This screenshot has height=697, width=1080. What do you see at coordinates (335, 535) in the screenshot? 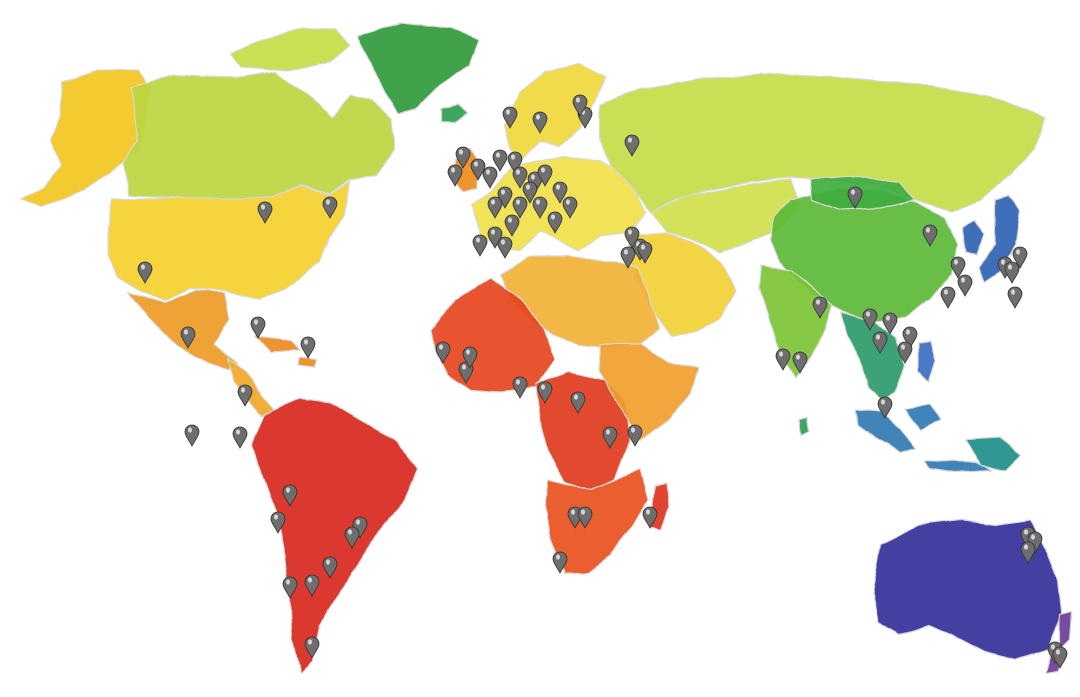
I see `region-south-america` at bounding box center [335, 535].